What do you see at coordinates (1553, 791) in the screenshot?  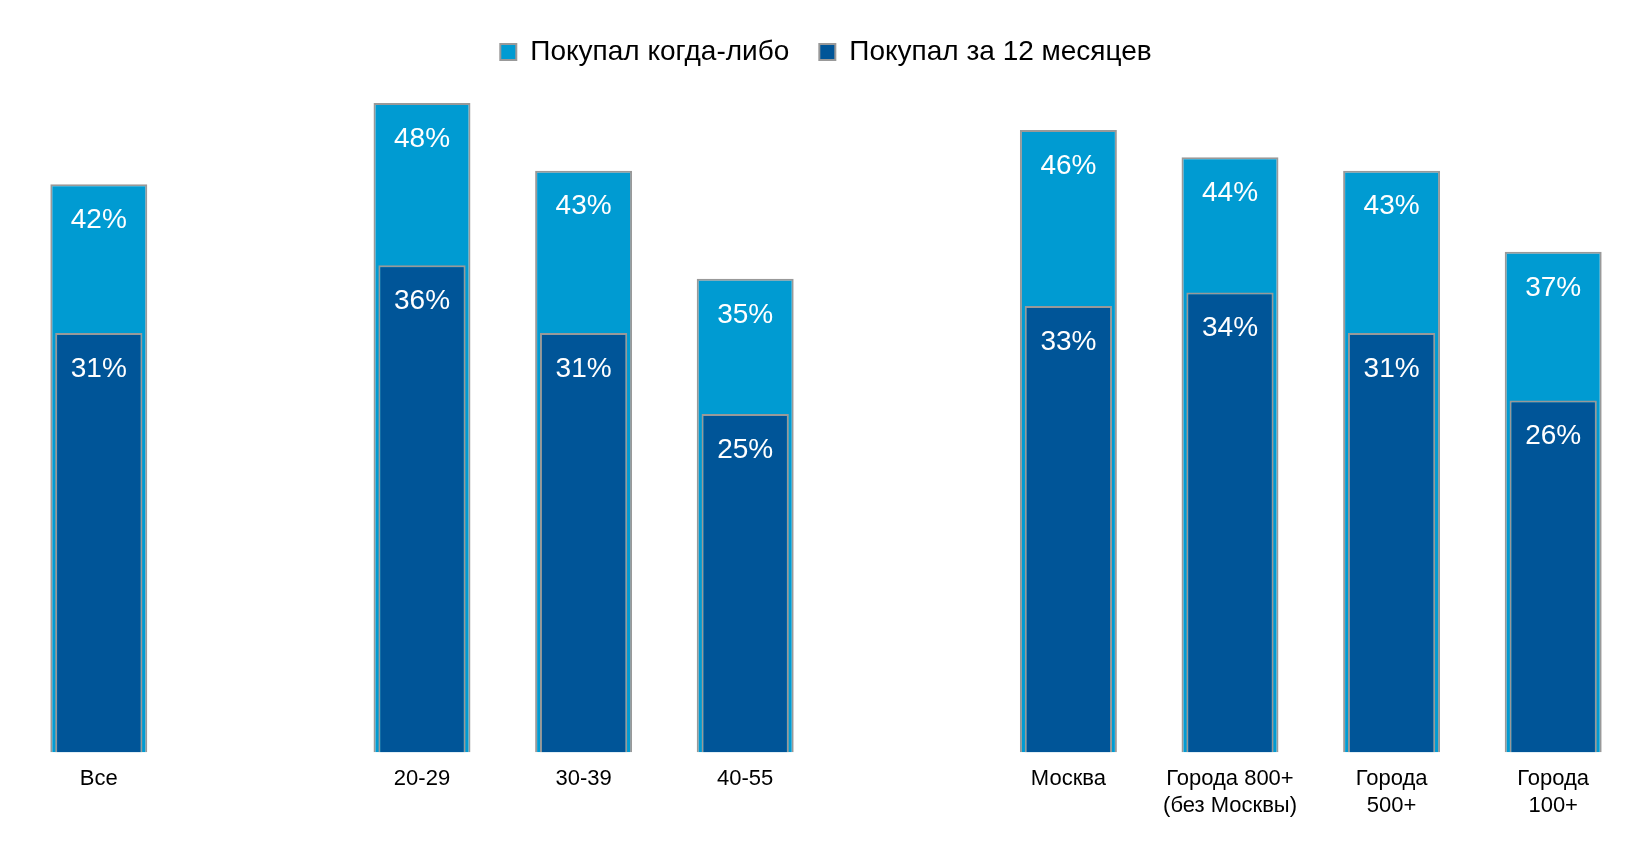 I see `x-tick-label: Города 100+` at bounding box center [1553, 791].